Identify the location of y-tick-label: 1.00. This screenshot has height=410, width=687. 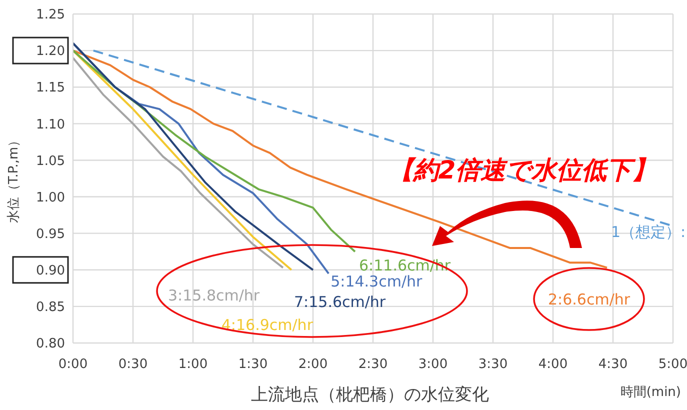
(50, 198).